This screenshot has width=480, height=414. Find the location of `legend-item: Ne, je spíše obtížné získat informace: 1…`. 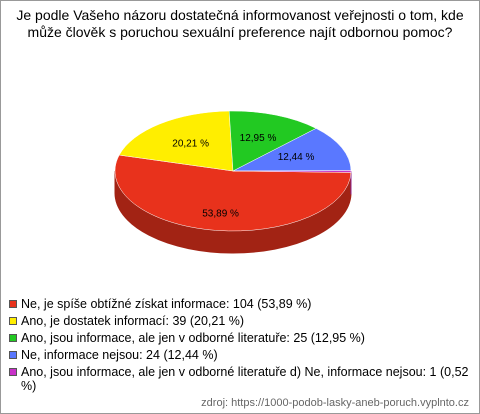

legend-item: Ne, je spíše obtížné získat informace: 1… is located at coordinates (240, 304).